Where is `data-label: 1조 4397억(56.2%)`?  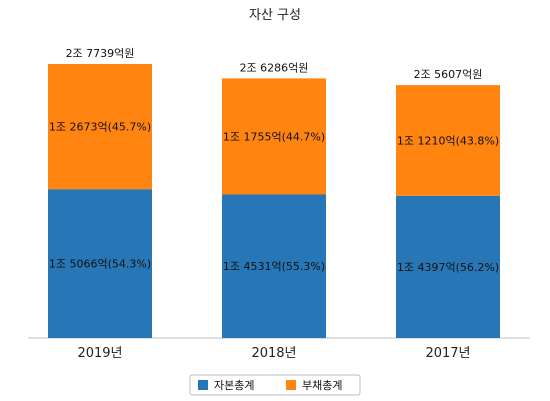
data-label: 1조 4397억(56.2%) is located at coordinates (448, 267).